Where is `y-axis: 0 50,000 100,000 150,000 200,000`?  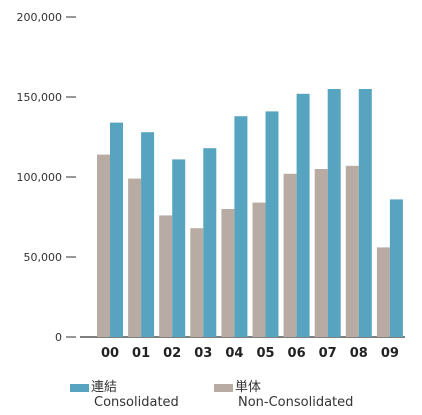
y-axis: 0 50,000 100,000 150,000 200,000 is located at coordinates (46, 177).